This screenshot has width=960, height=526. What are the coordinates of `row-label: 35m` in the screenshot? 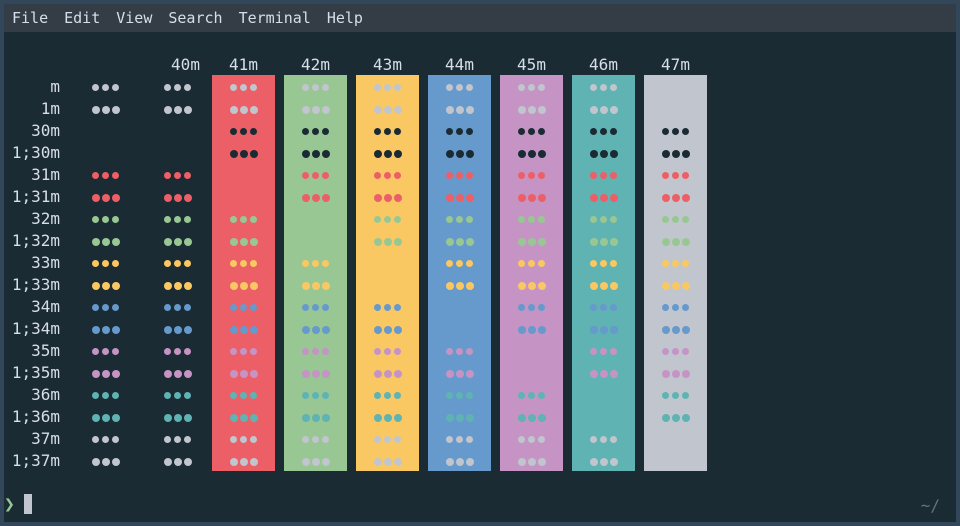 It's located at (45, 350).